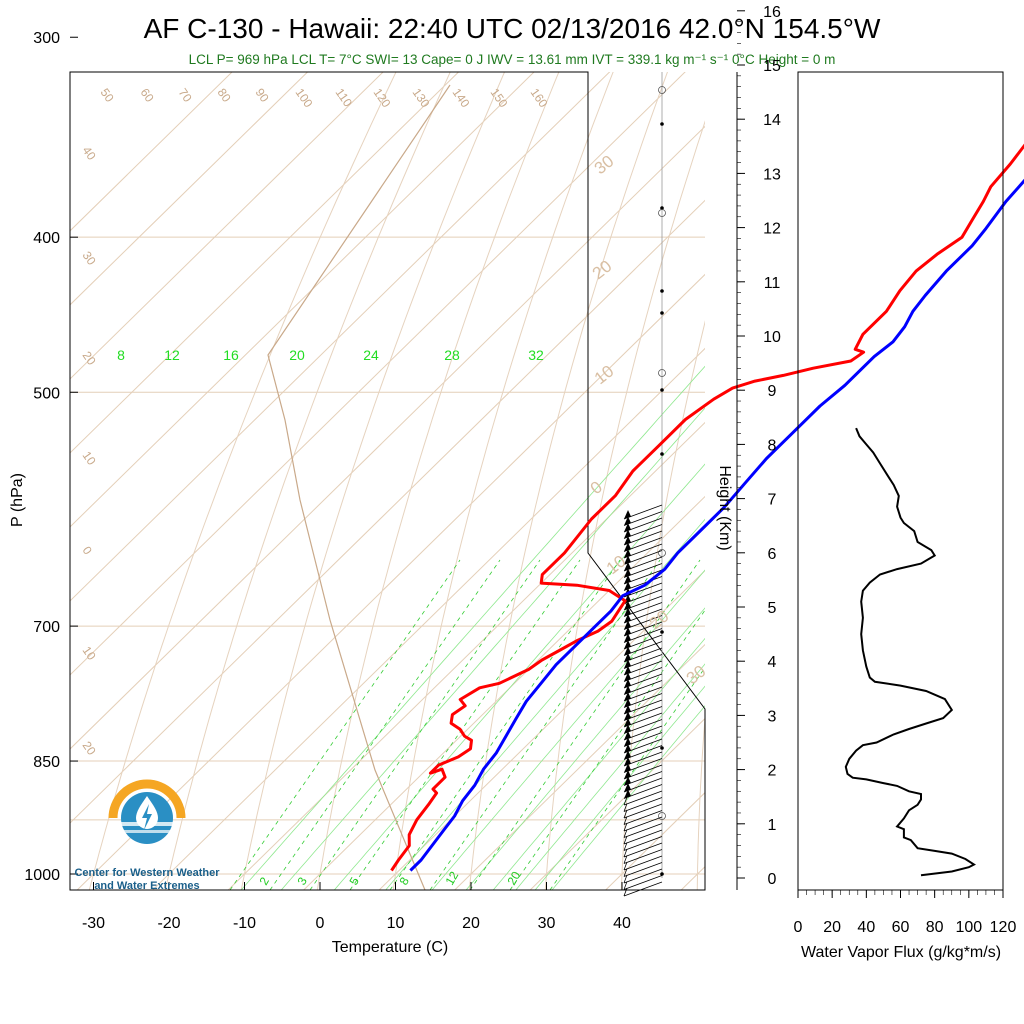 This screenshot has width=1024, height=1024. What do you see at coordinates (724, 507) in the screenshot?
I see `flux-ylabel: Height (Km)` at bounding box center [724, 507].